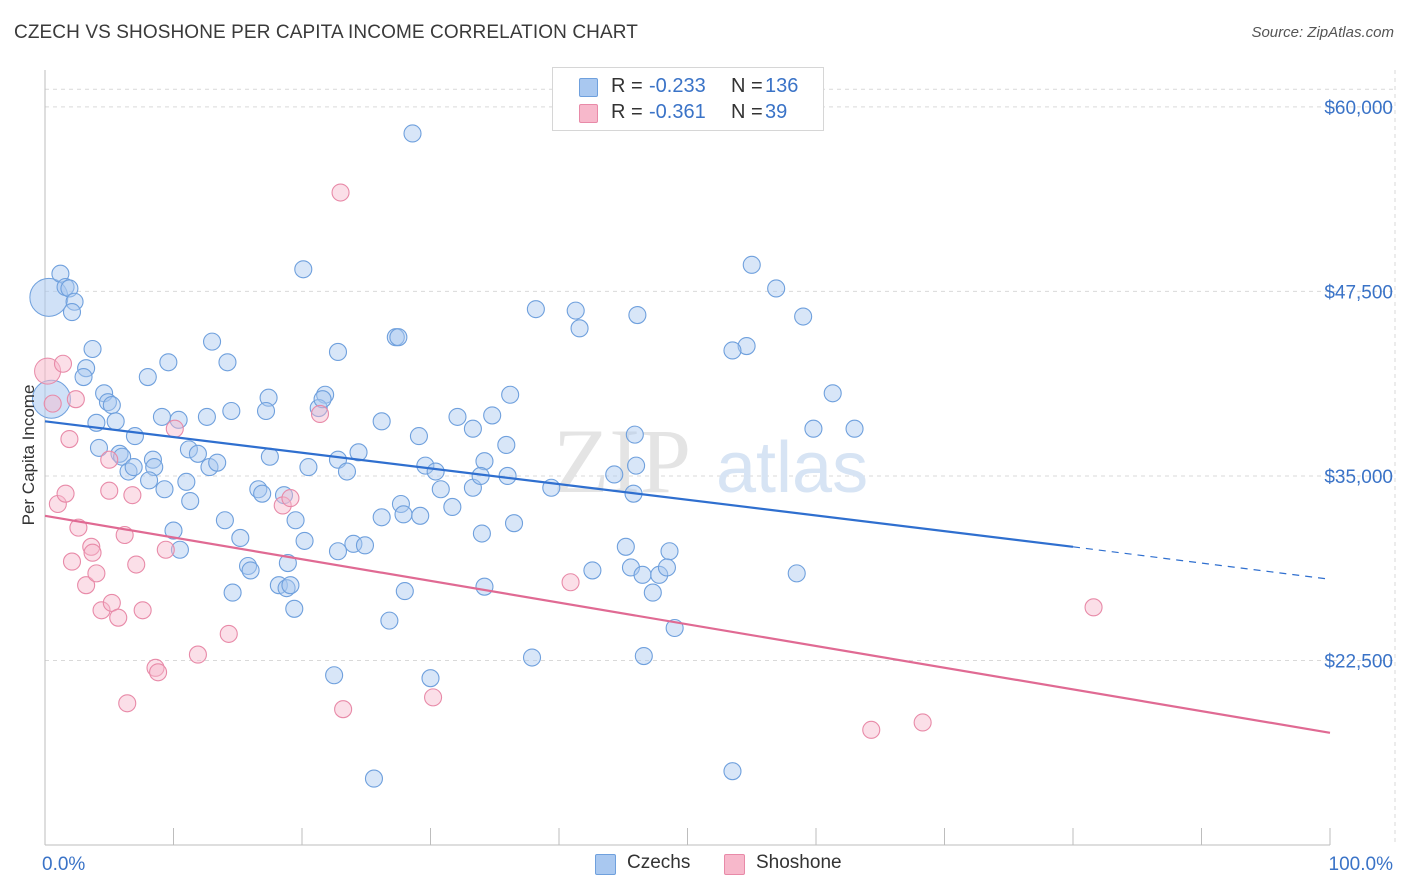 This screenshot has height=892, width=1406. I want to click on series-legend-label: Czechs, so click(659, 862).